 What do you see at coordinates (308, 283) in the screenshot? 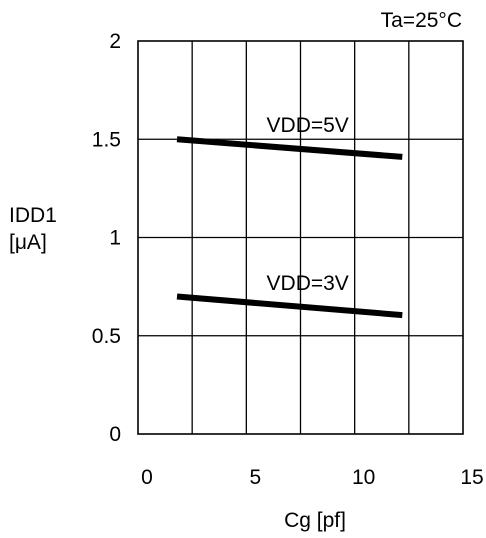
I see `series-label: VDD=3V` at bounding box center [308, 283].